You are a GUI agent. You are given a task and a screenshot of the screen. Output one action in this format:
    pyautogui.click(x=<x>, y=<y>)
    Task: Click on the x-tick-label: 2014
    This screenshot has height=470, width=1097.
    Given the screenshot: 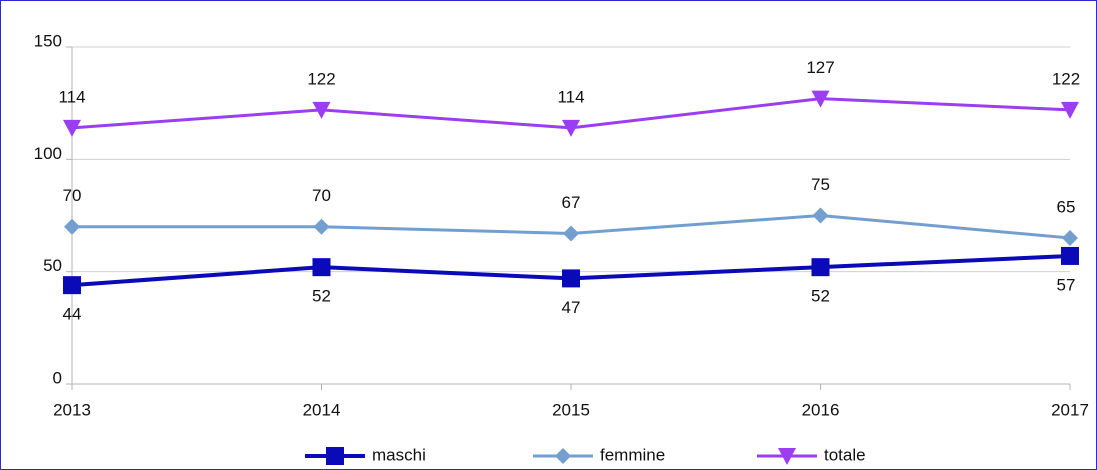 What is the action you would take?
    pyautogui.click(x=322, y=409)
    